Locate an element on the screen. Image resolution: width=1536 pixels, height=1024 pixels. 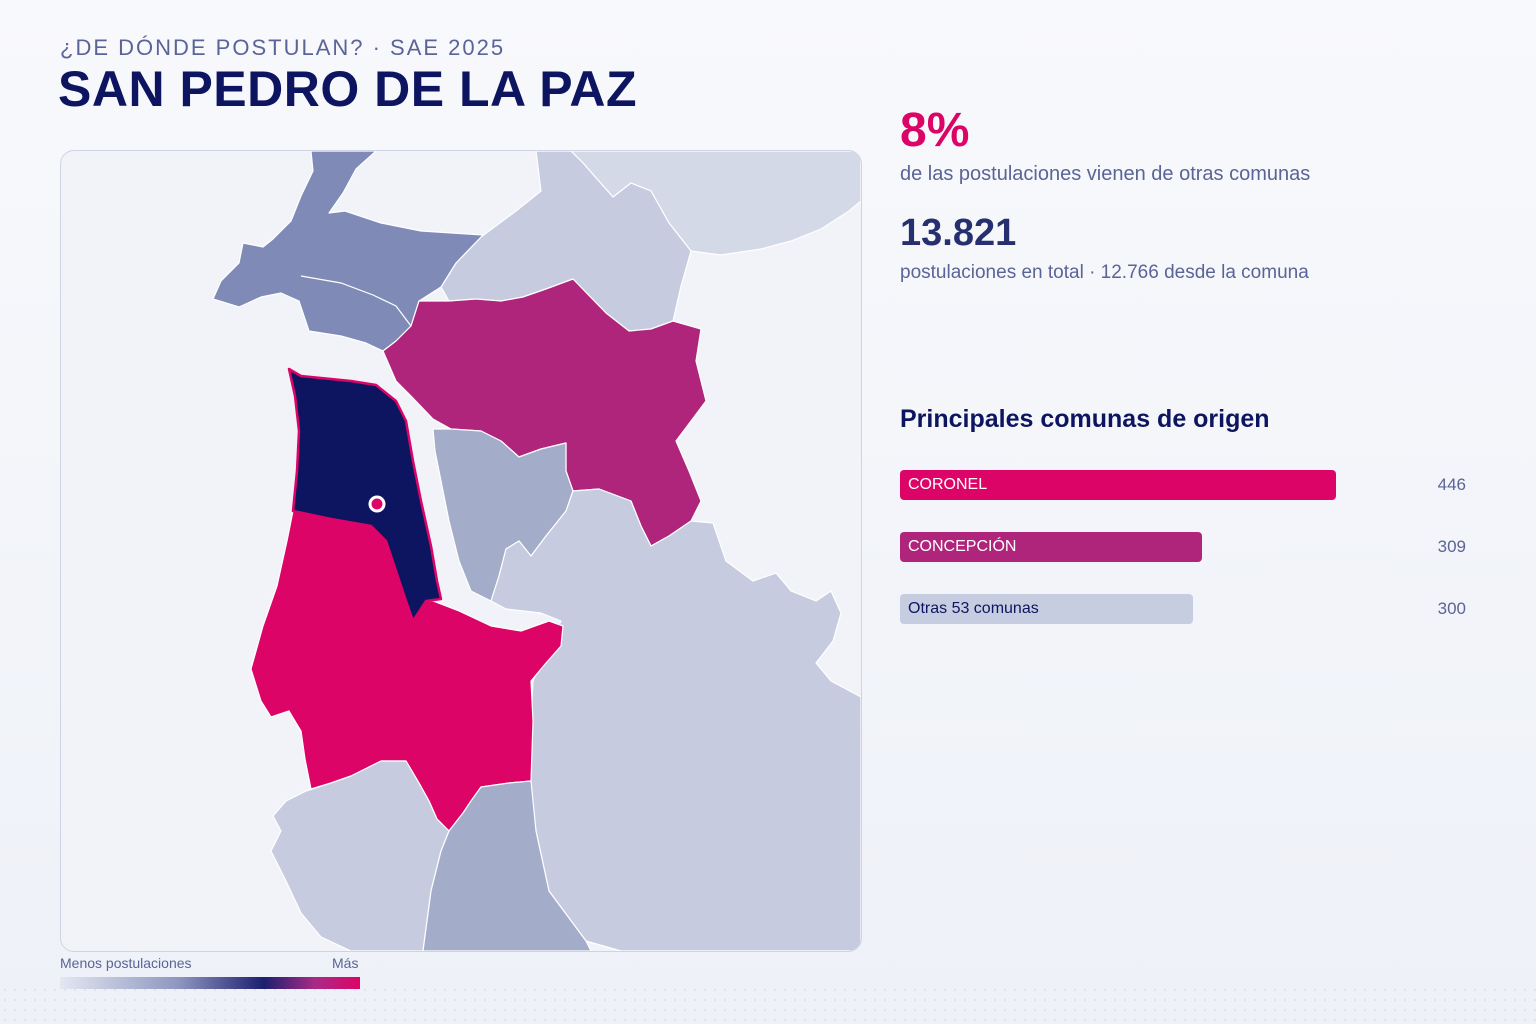
ranking-bar-label: CONCEPCIÓN is located at coordinates (962, 546).